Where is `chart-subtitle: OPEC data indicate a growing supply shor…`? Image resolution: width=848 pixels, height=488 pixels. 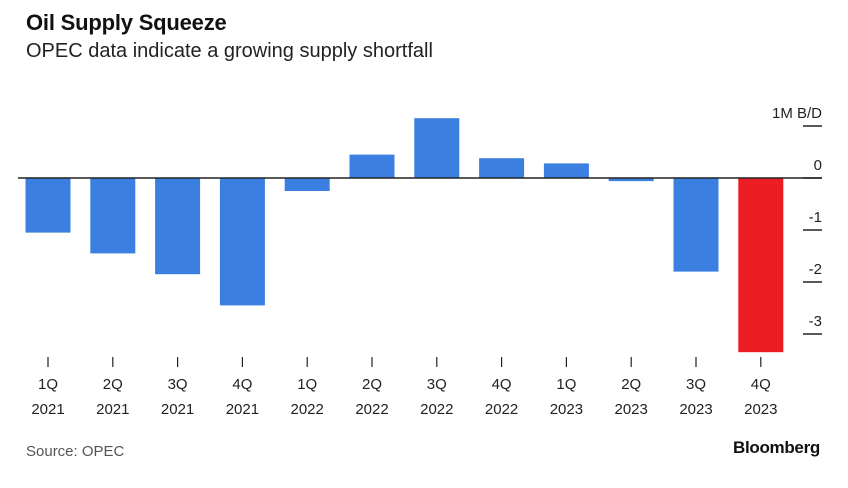
chart-subtitle: OPEC data indicate a growing supply shor… is located at coordinates (229, 51).